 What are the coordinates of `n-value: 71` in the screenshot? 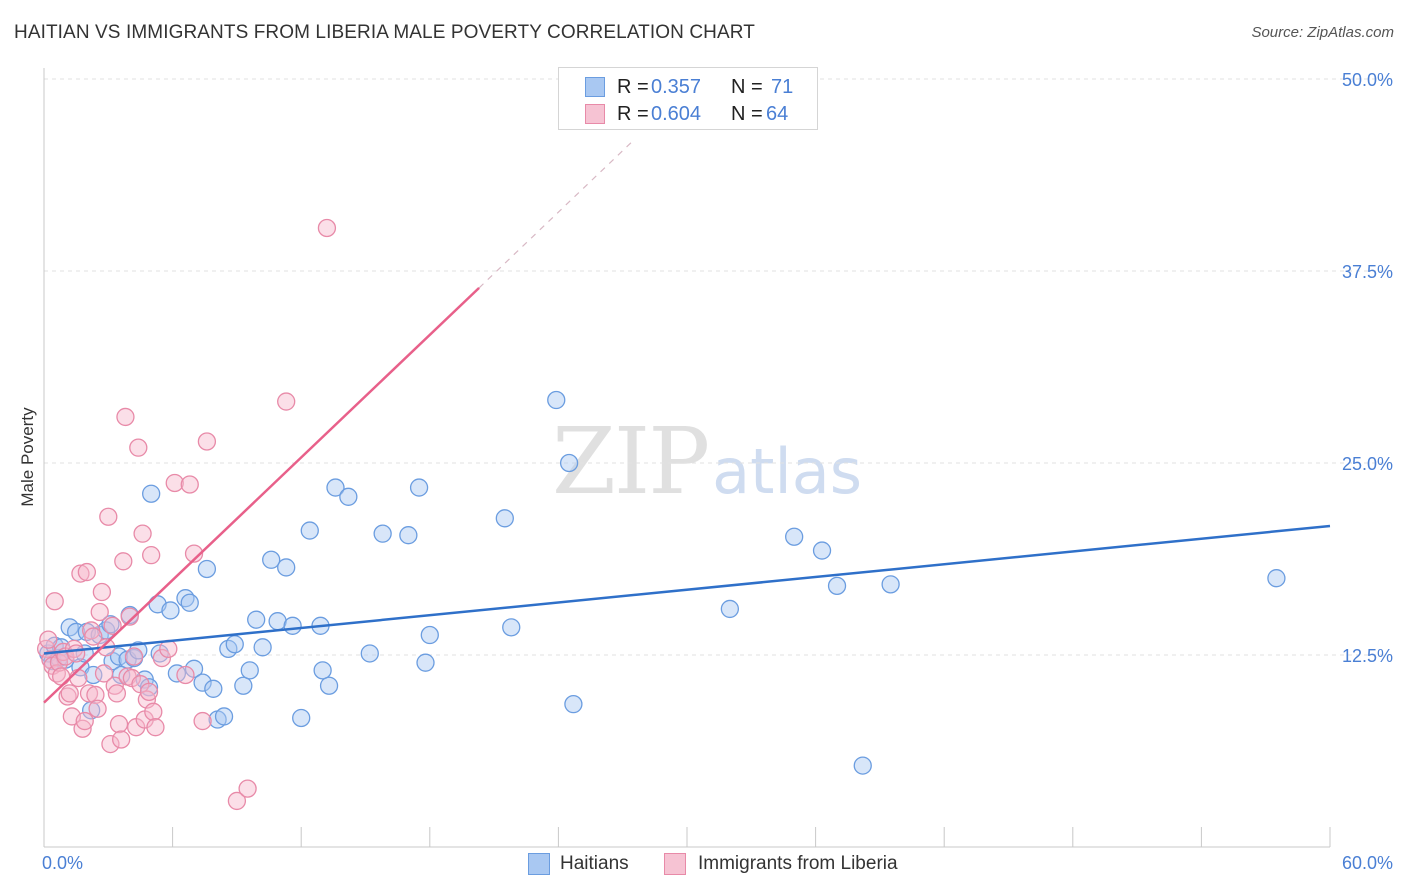 It's located at (782, 87).